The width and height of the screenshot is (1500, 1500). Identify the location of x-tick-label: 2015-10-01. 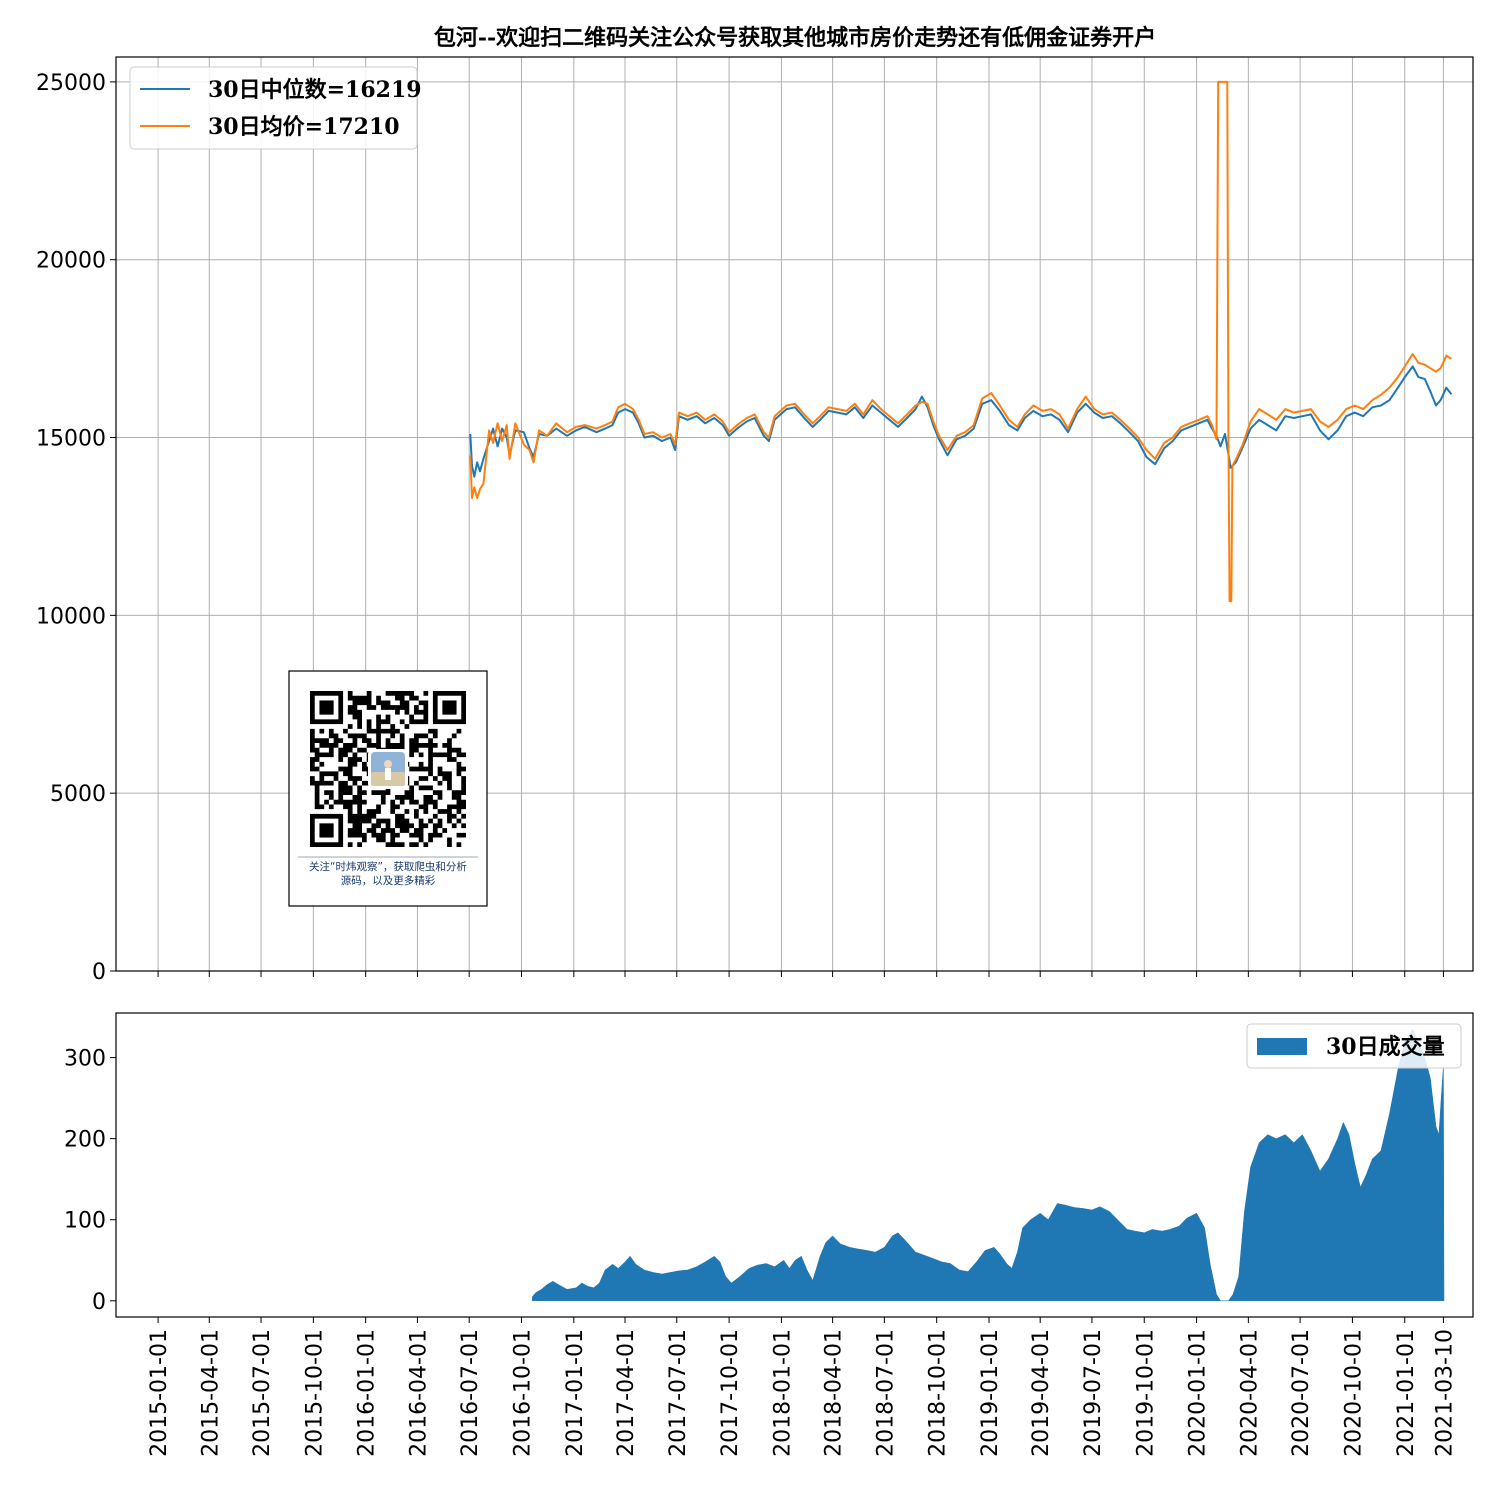
(314, 1393).